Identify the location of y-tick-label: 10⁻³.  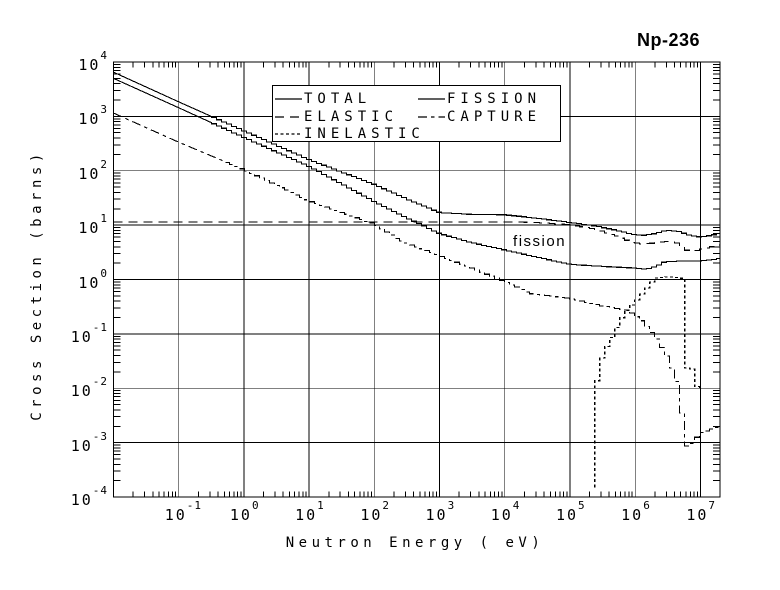
(89, 442).